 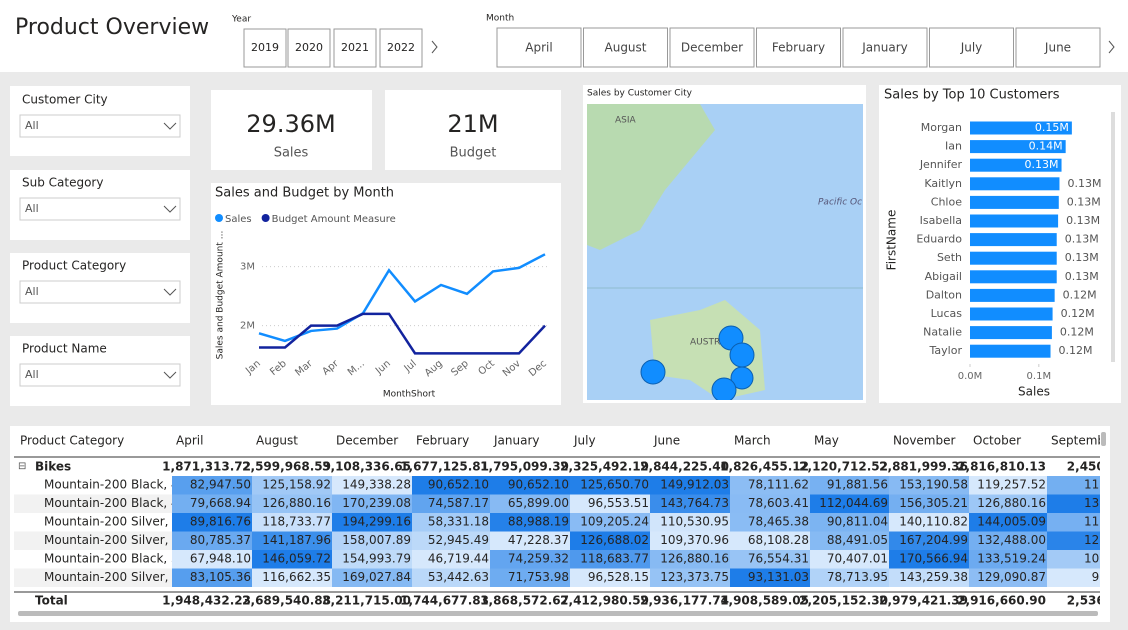 I want to click on cell: 3,211,715.00, so click(x=366, y=601).